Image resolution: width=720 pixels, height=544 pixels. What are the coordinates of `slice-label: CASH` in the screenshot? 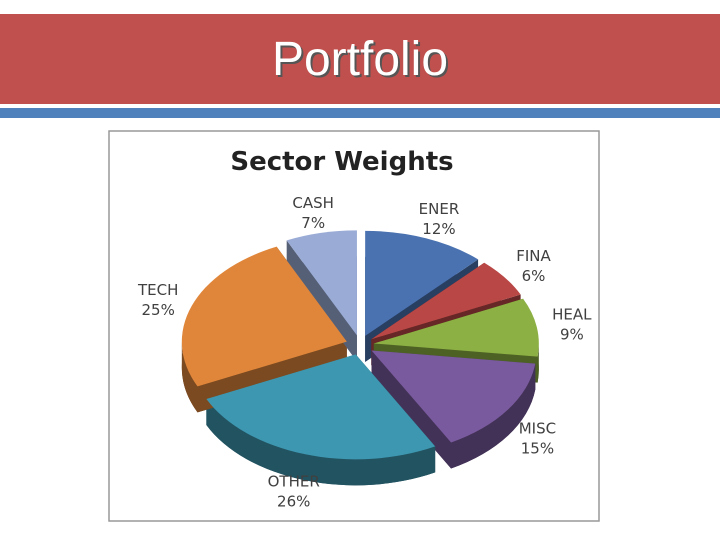 It's located at (313, 203).